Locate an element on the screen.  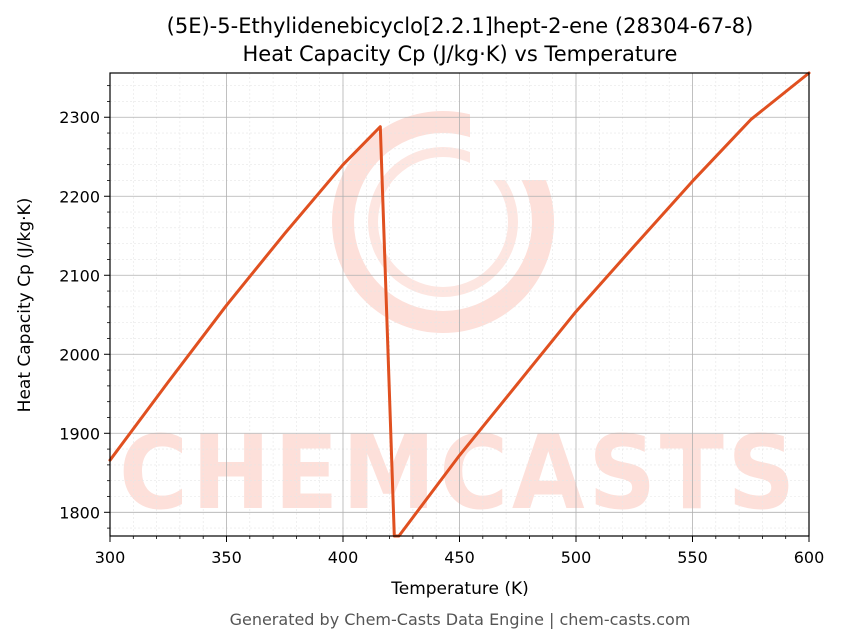
x-tick-label: 450 is located at coordinates (459, 557).